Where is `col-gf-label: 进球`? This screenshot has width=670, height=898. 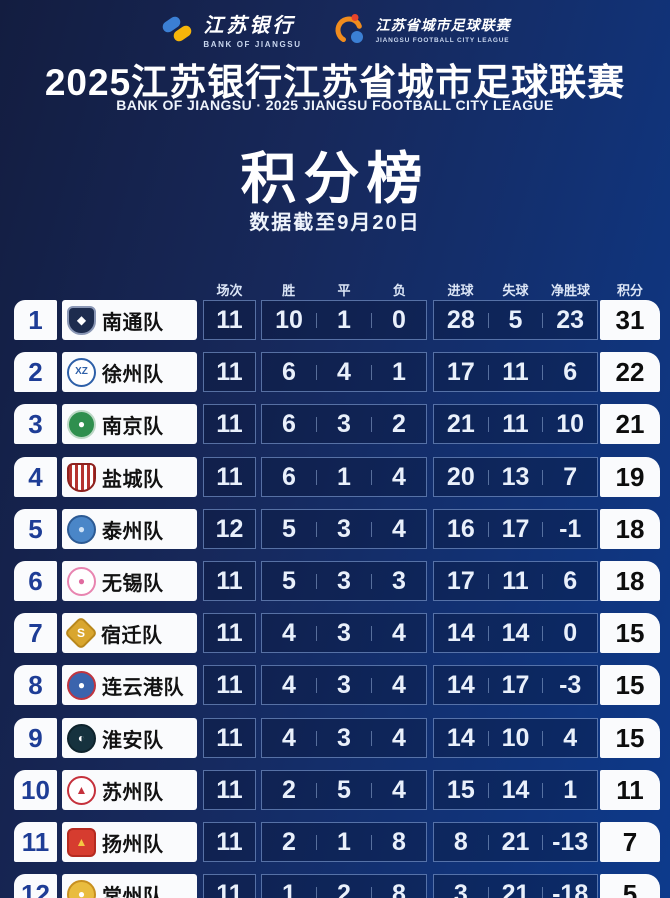
col-gf-label: 进球 is located at coordinates (460, 290).